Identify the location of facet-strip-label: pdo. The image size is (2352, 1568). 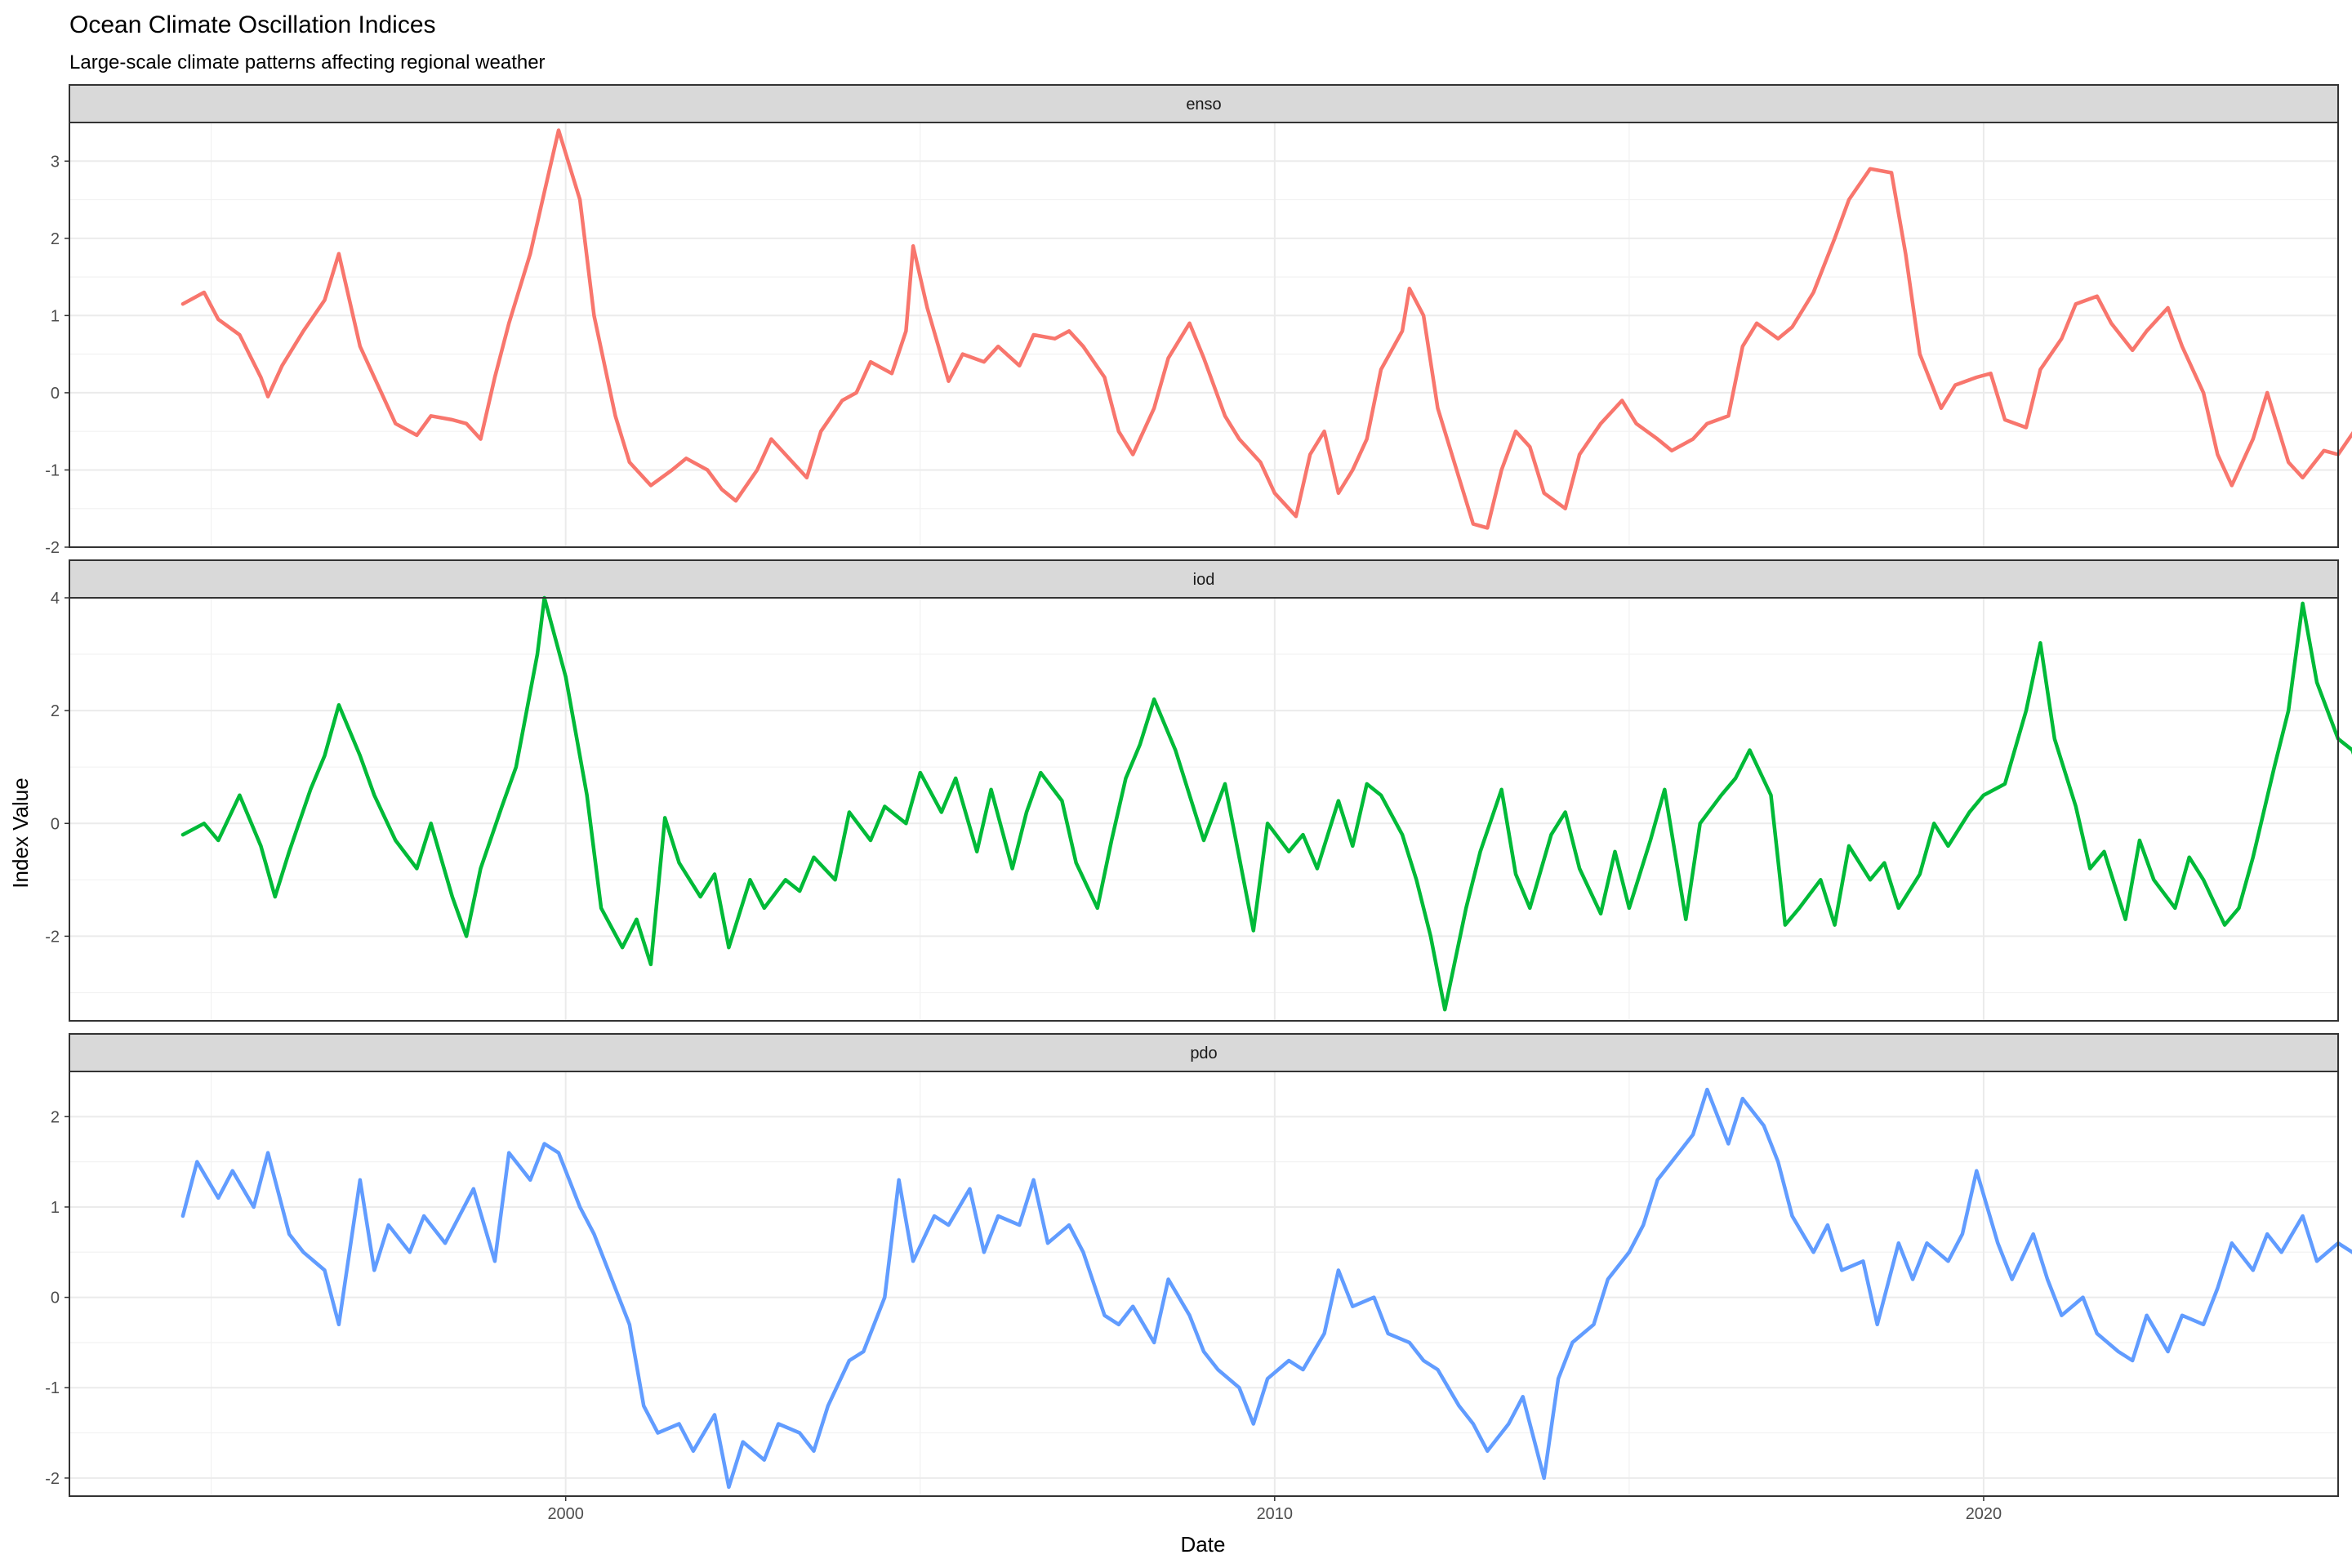
(1203, 1053).